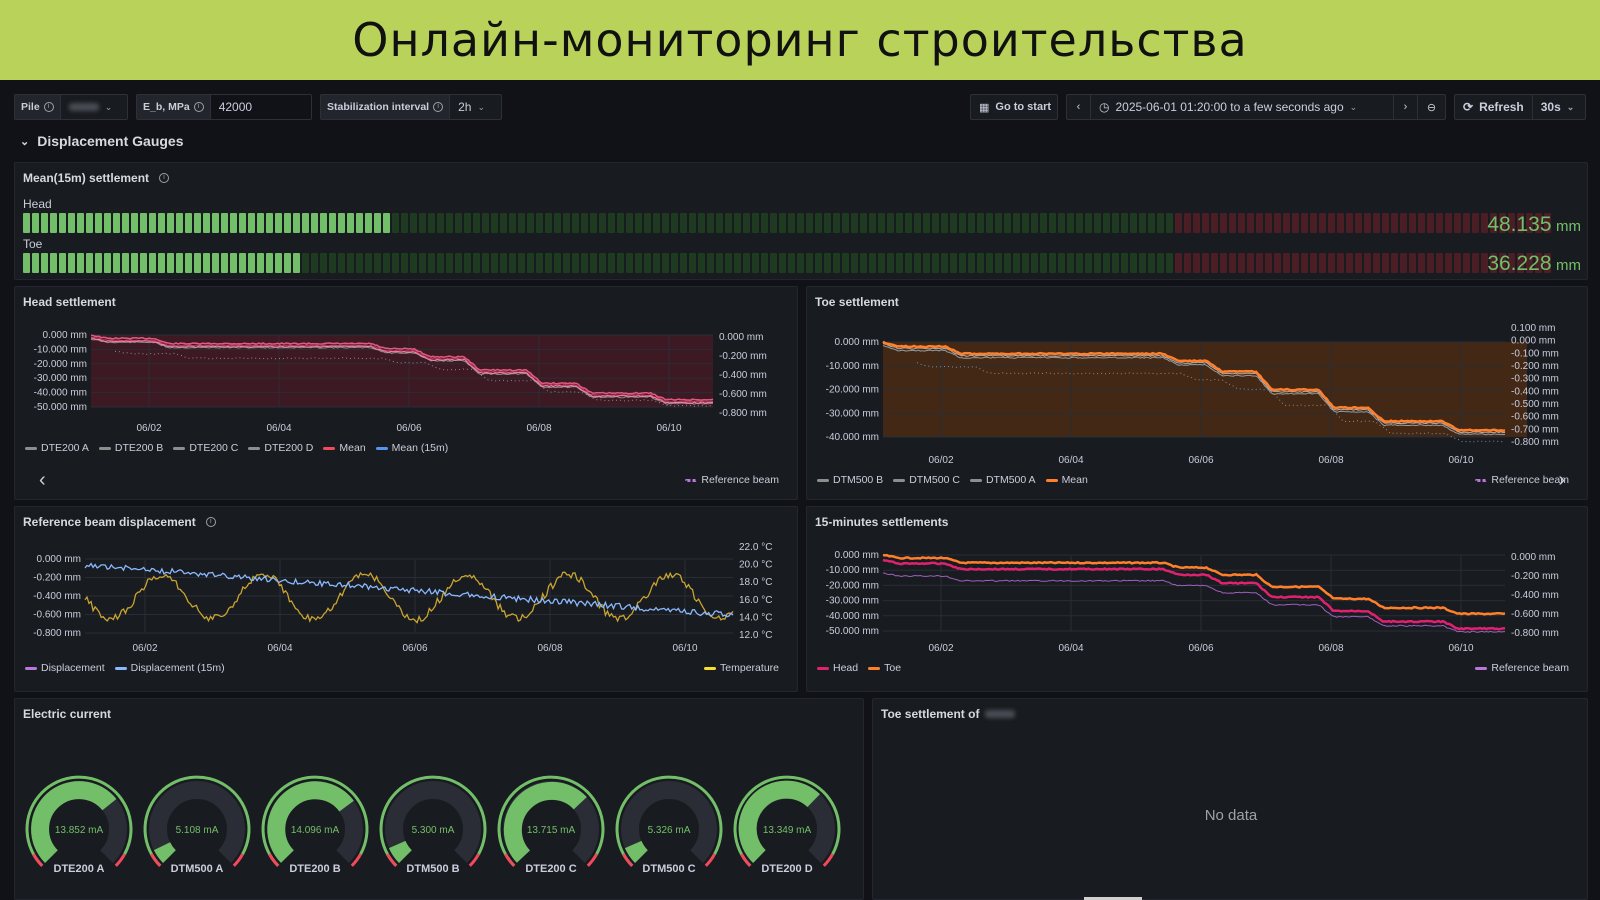 Image resolution: width=1600 pixels, height=900 pixels. What do you see at coordinates (1535, 417) in the screenshot?
I see `y-right-tick-label: -0.600 mm` at bounding box center [1535, 417].